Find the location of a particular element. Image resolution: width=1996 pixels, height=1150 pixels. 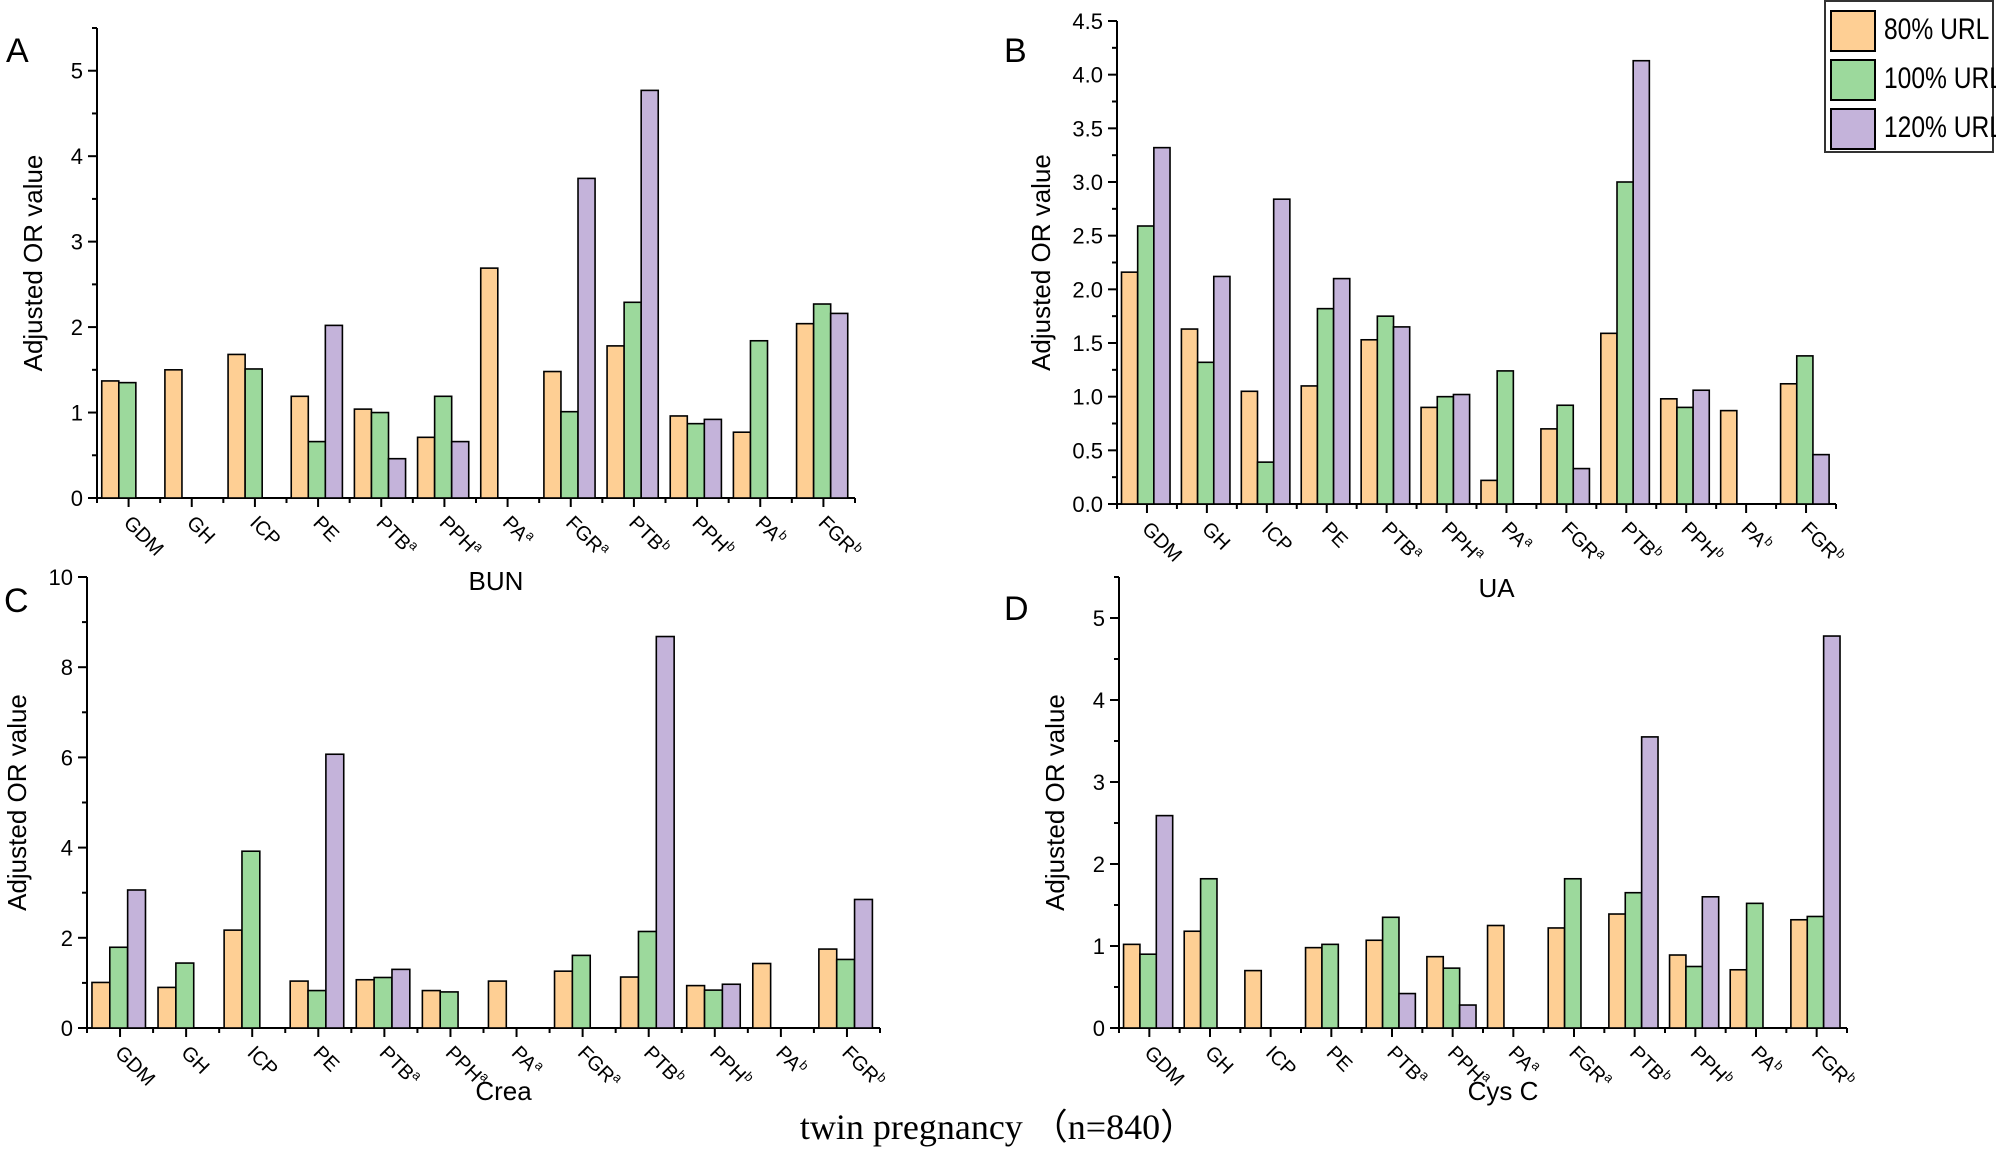

bar-b-pphb-s0 is located at coordinates (1668, 451).